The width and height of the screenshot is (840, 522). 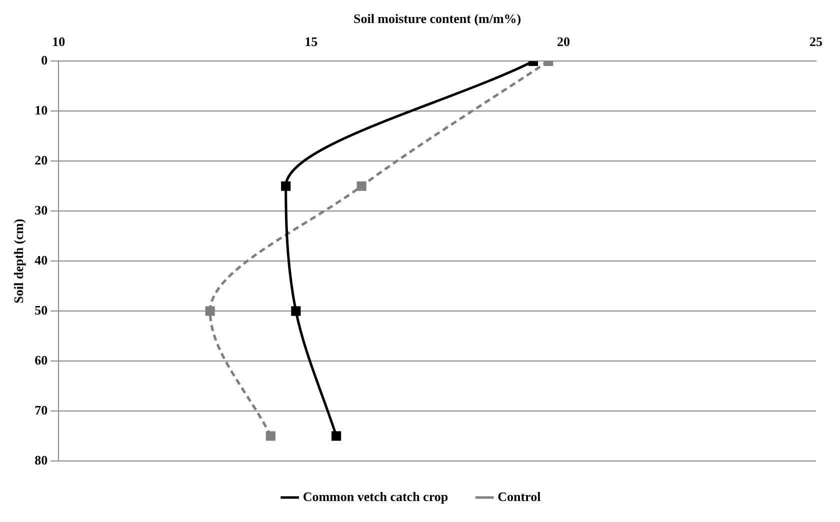 I want to click on legend-label: Control, so click(x=520, y=496).